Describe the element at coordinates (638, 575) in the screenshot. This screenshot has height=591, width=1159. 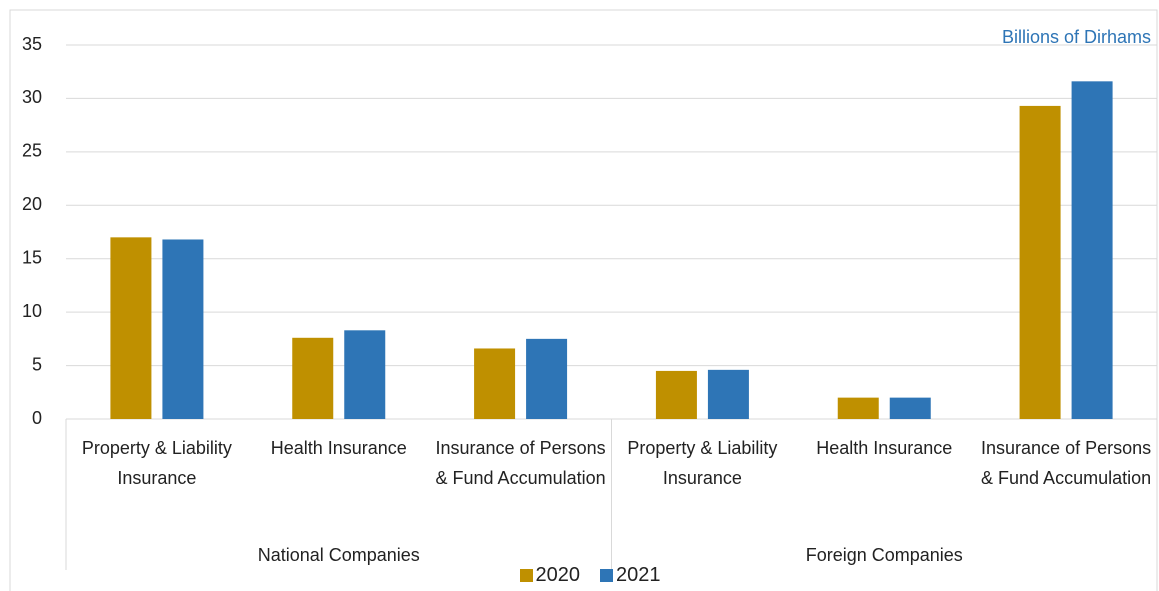
I see `legend-label: 2021` at that location.